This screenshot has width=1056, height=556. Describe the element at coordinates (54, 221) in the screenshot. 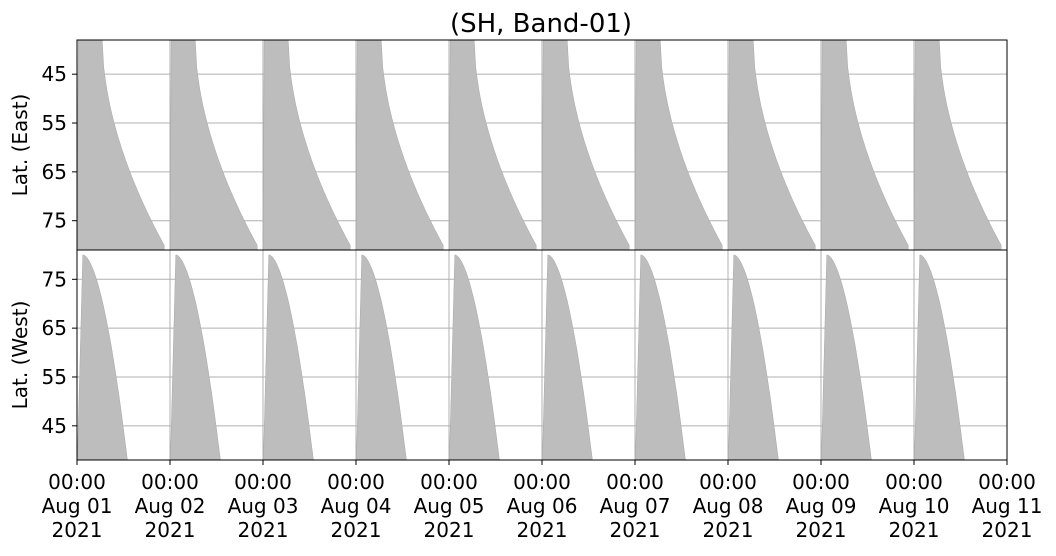

I see `east-y-tick-label: 75` at that location.